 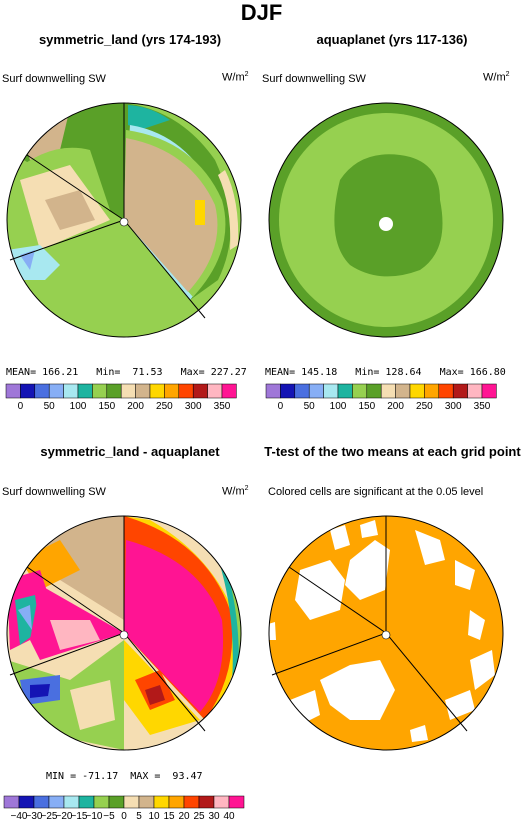 I want to click on colorbar-tick-label: −5, so click(x=109, y=816).